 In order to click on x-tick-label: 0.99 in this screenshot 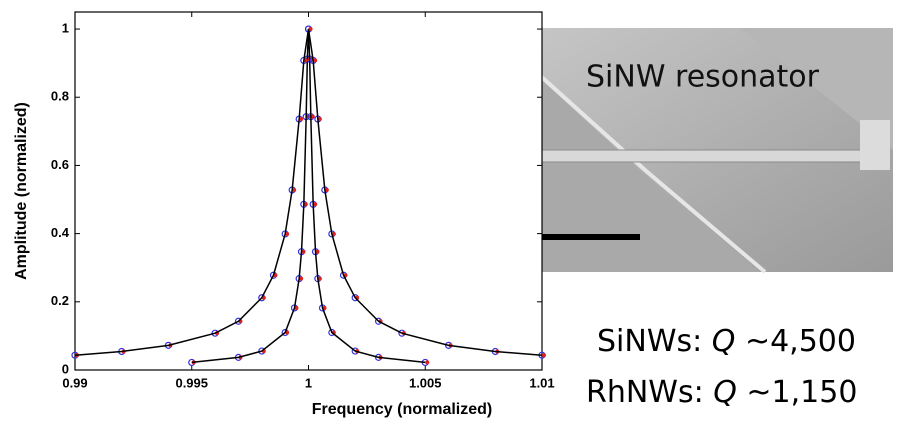, I will do `click(74, 382)`.